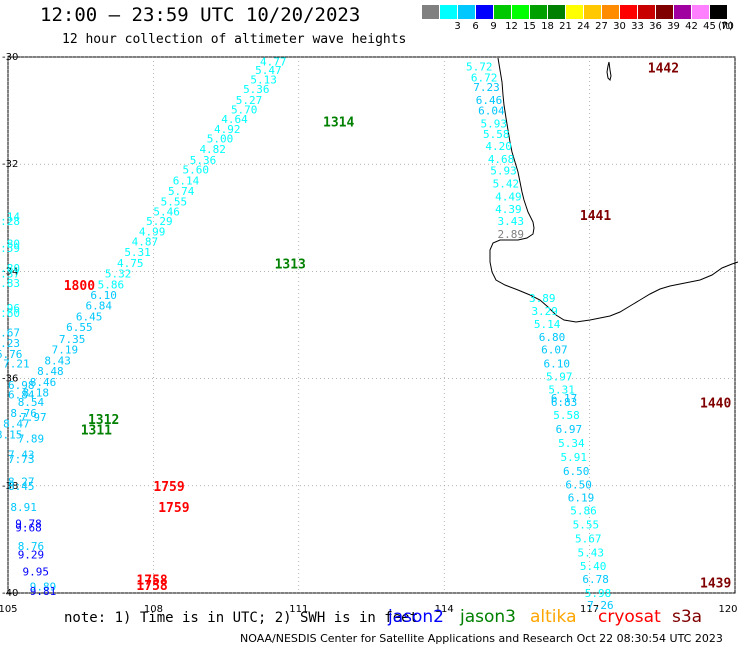  I want to click on wave-height-value: 5.91, so click(574, 457).